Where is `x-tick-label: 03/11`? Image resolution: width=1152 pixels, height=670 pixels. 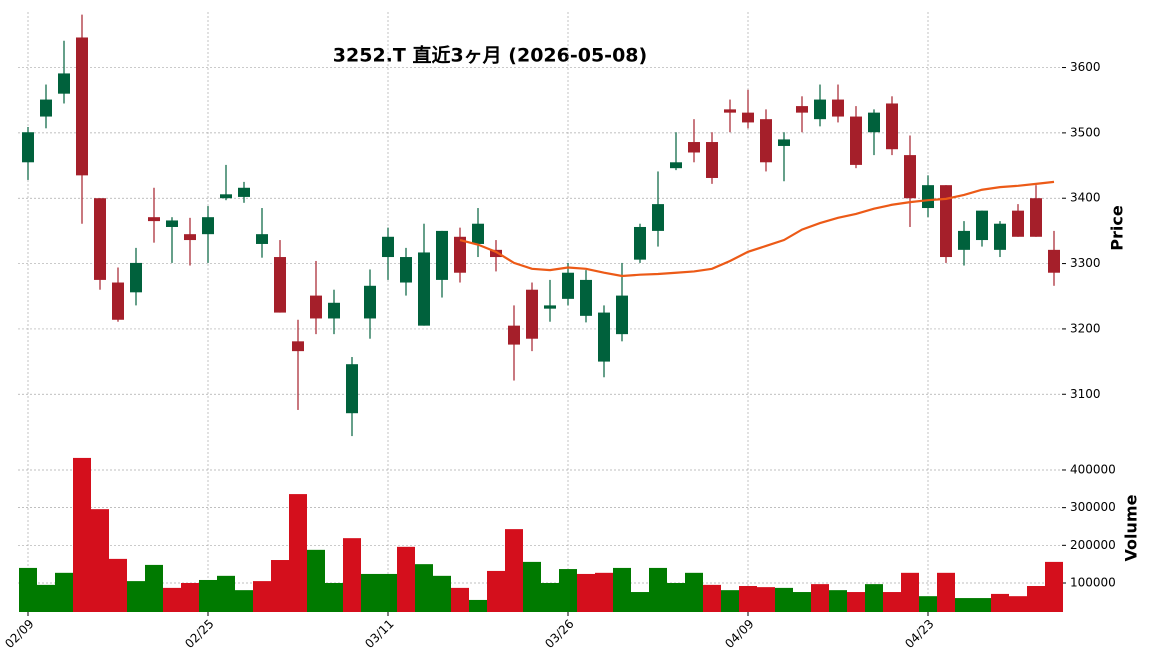 x-tick-label: 03/11 is located at coordinates (379, 634).